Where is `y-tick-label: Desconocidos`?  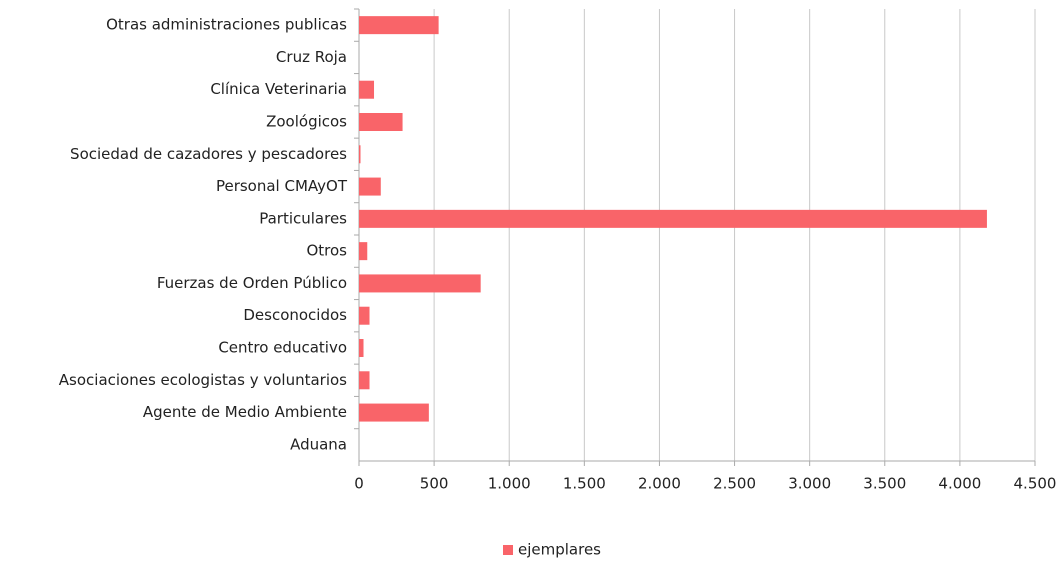 y-tick-label: Desconocidos is located at coordinates (295, 315).